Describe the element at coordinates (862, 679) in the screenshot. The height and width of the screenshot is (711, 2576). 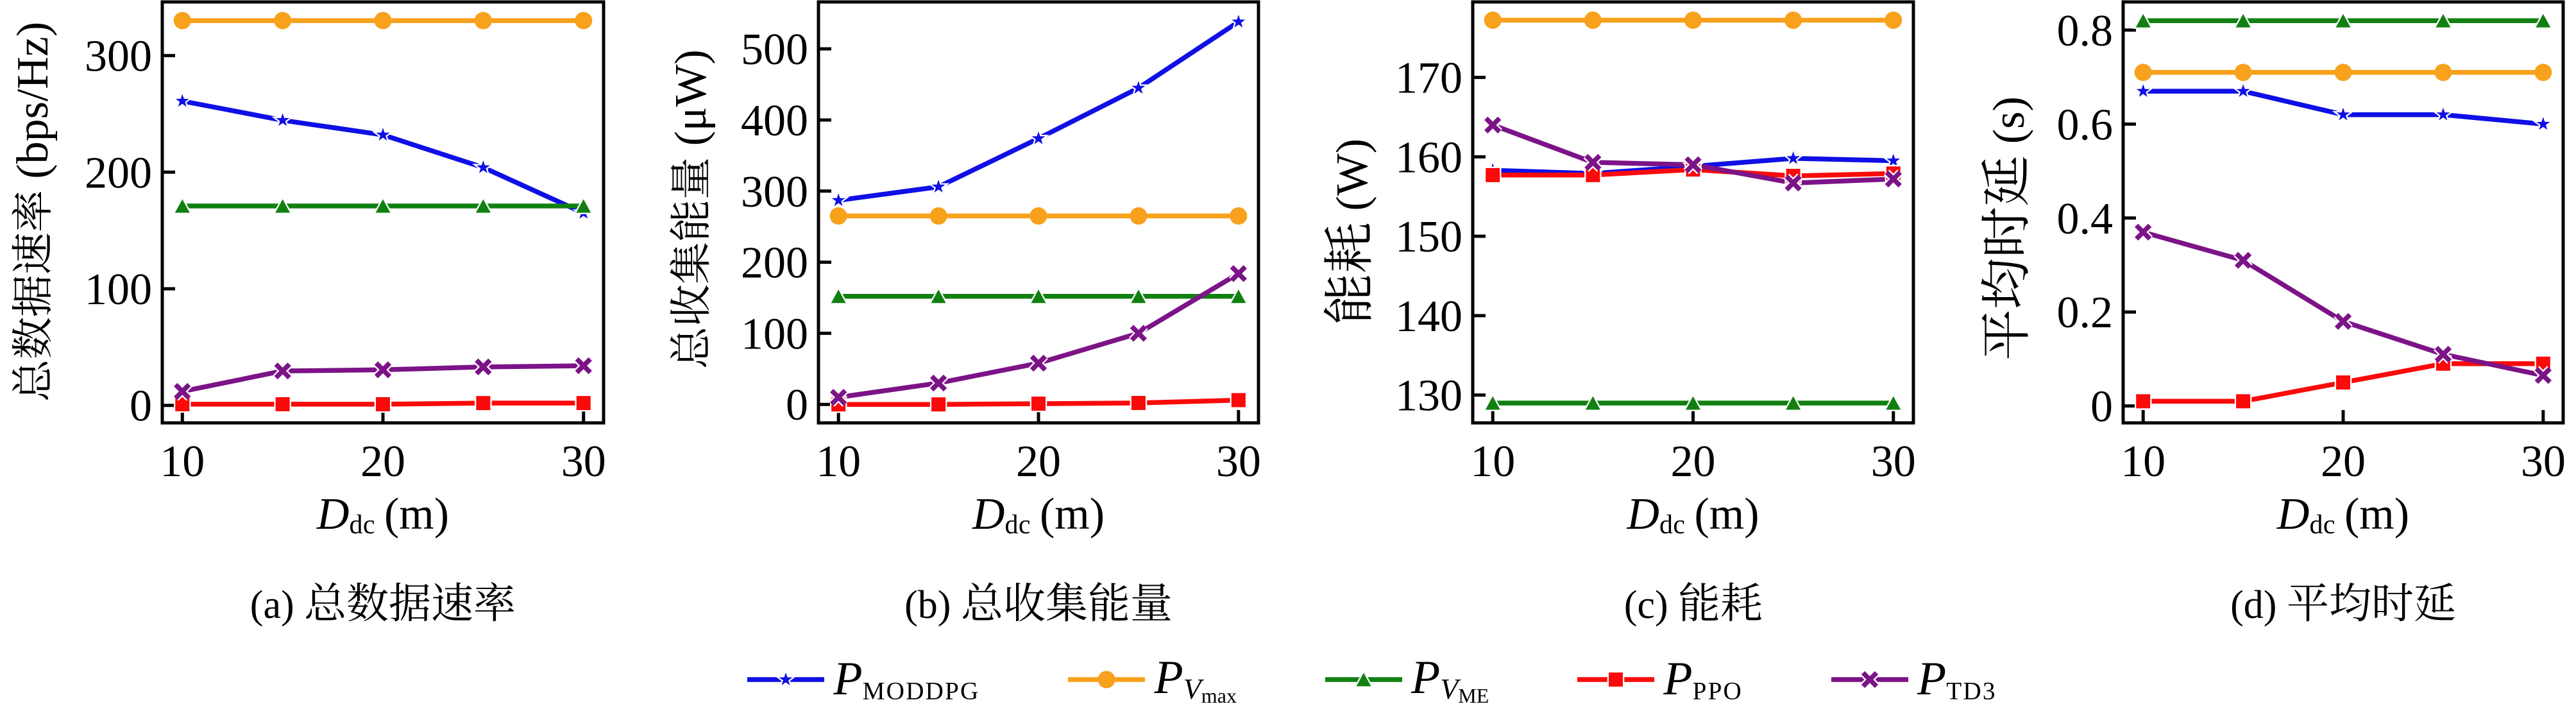
I see `legend-item-P_MODDPG: PMODDPG` at that location.